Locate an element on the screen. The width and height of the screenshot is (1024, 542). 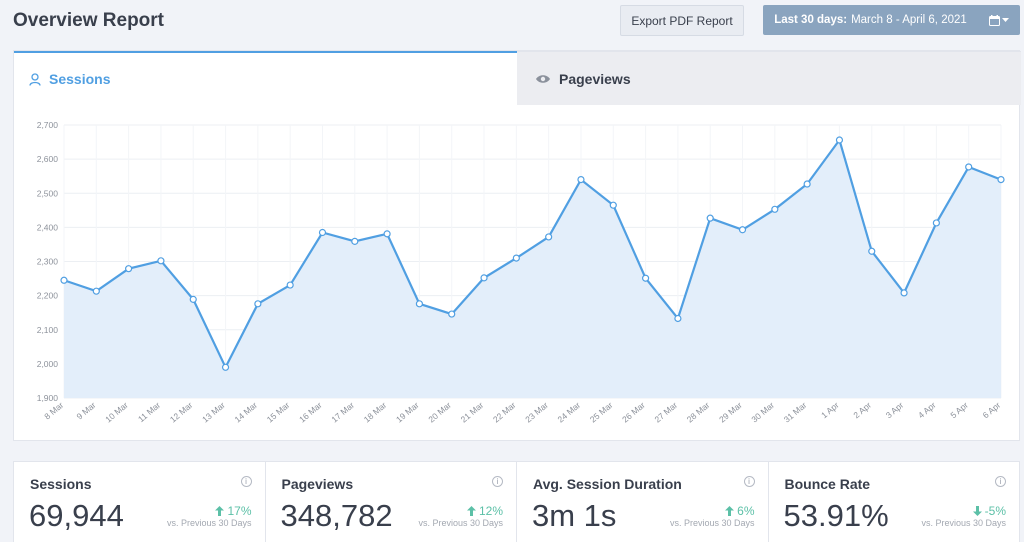
stat-value: 348,782 is located at coordinates (336, 515).